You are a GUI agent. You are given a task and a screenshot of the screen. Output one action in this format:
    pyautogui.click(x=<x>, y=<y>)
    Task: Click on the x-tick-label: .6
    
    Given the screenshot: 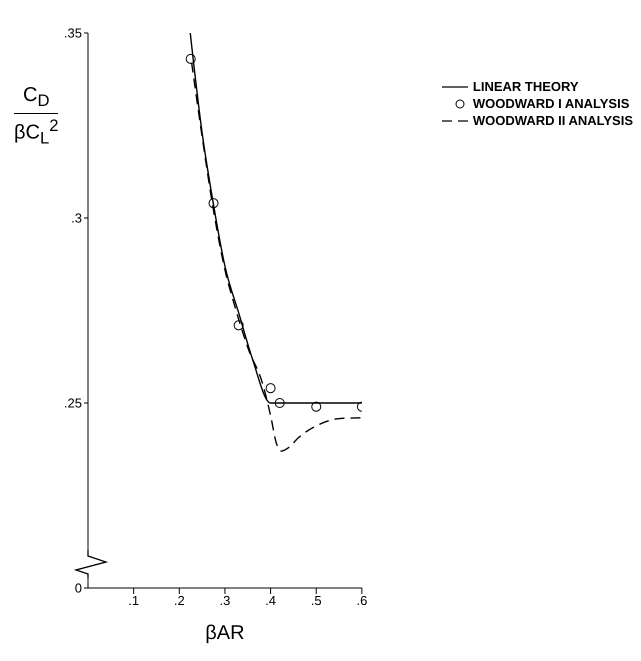 What is the action you would take?
    pyautogui.click(x=362, y=600)
    